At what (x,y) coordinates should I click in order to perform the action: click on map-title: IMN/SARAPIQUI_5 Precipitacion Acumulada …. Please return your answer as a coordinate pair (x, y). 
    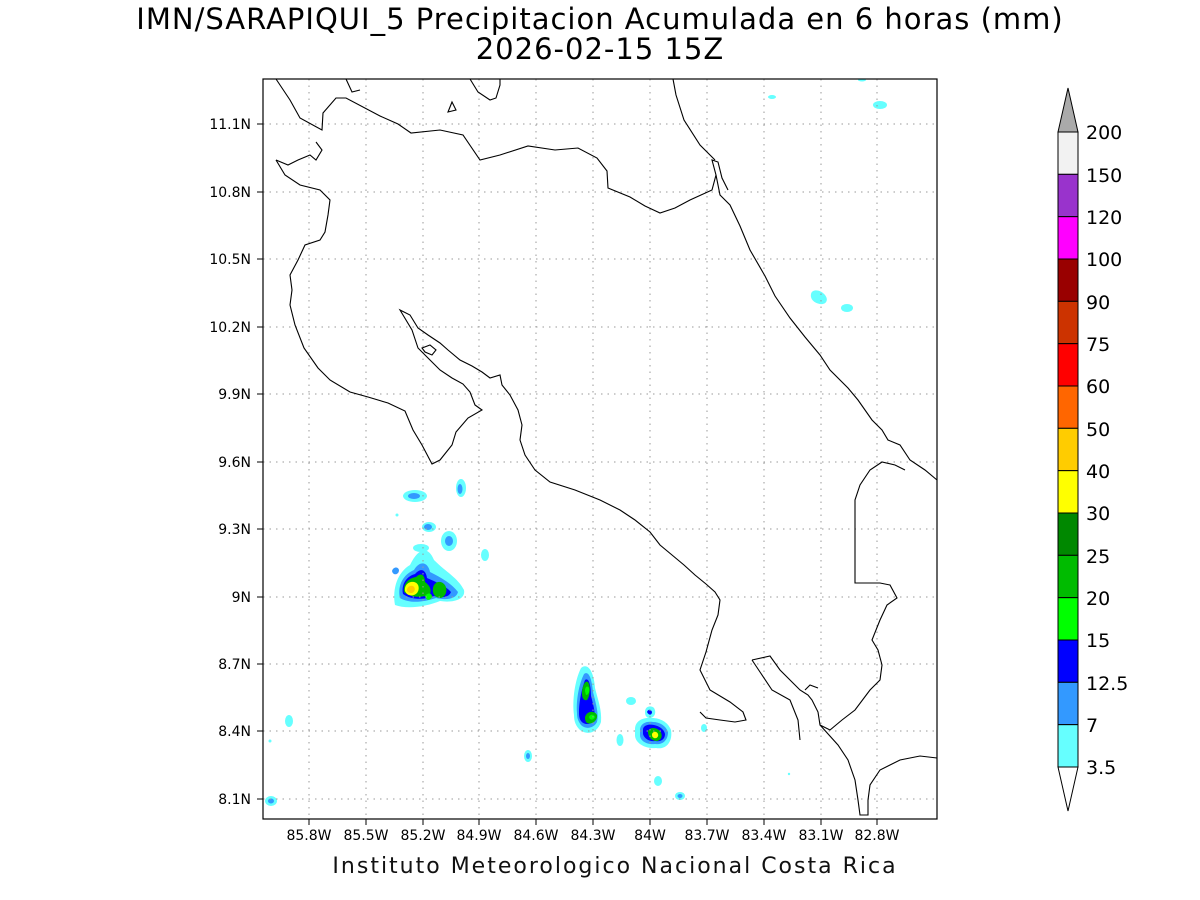
    Looking at the image, I should click on (600, 19).